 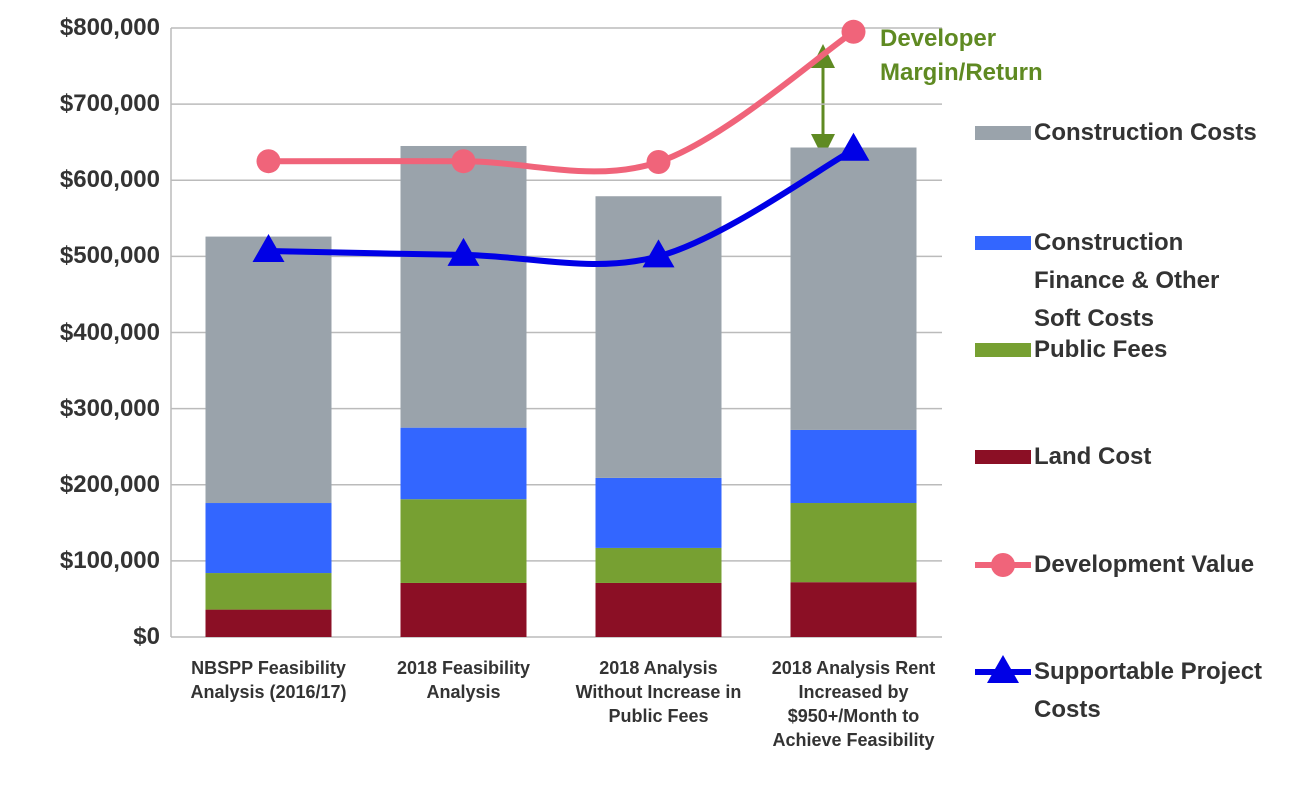 I want to click on y-tick-label: $400,000, so click(x=109, y=332).